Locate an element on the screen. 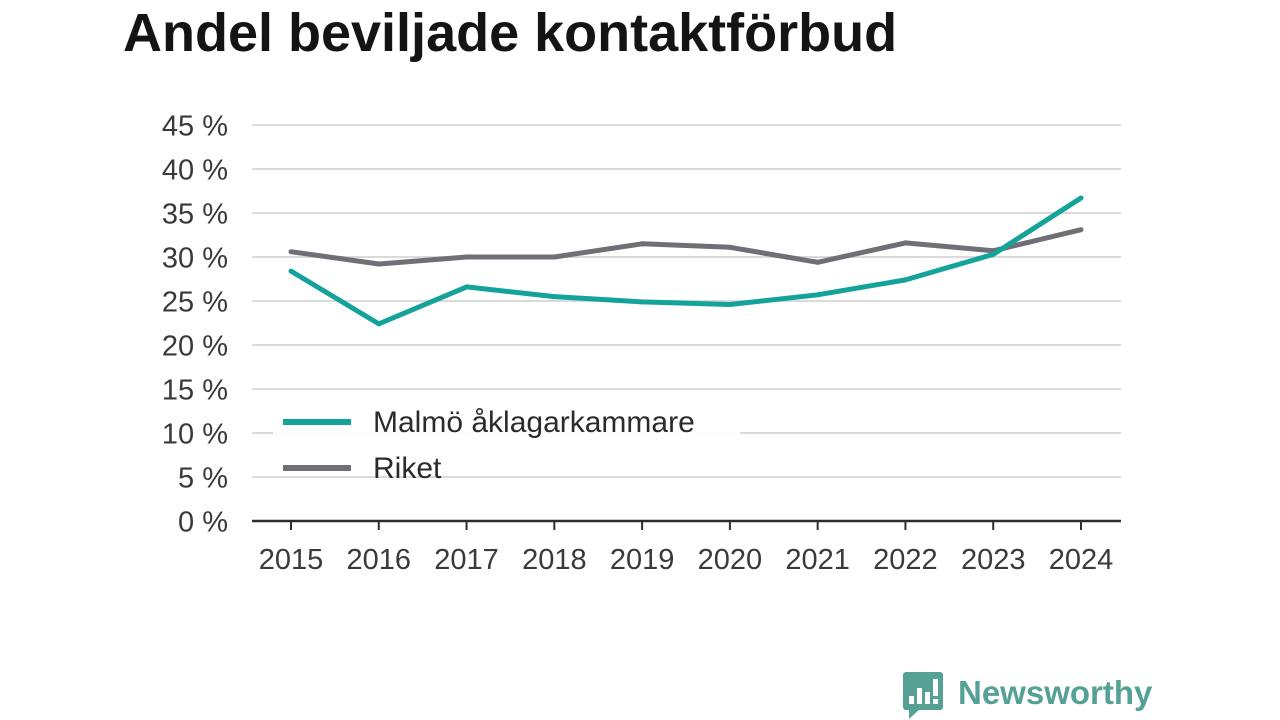 The width and height of the screenshot is (1280, 720). y-tick-label: 0 % is located at coordinates (203, 523).